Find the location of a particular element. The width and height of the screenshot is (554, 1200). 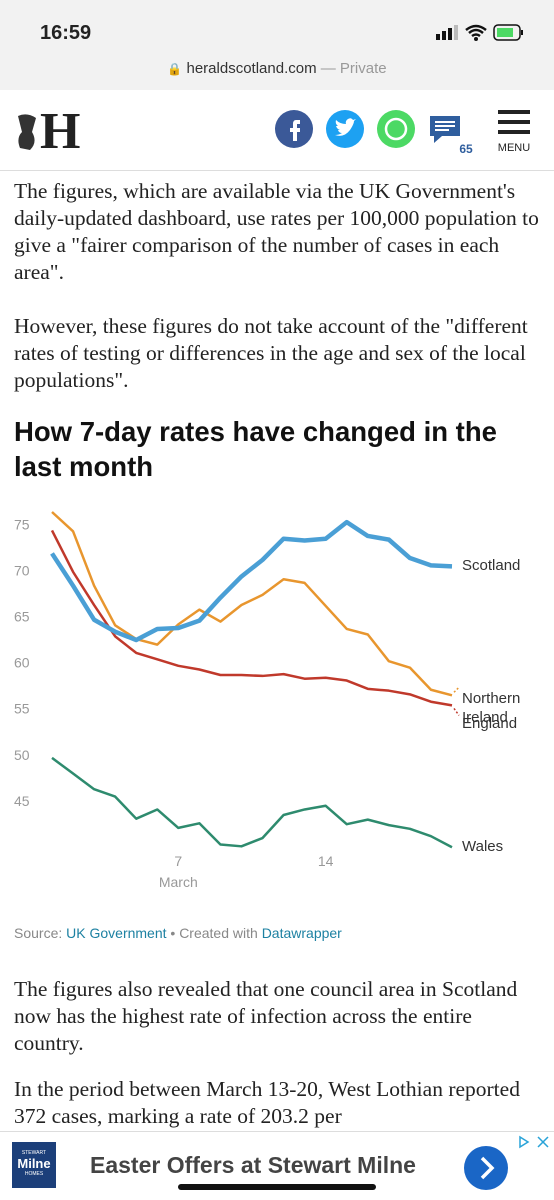

source-middle: • Created with is located at coordinates (214, 933).